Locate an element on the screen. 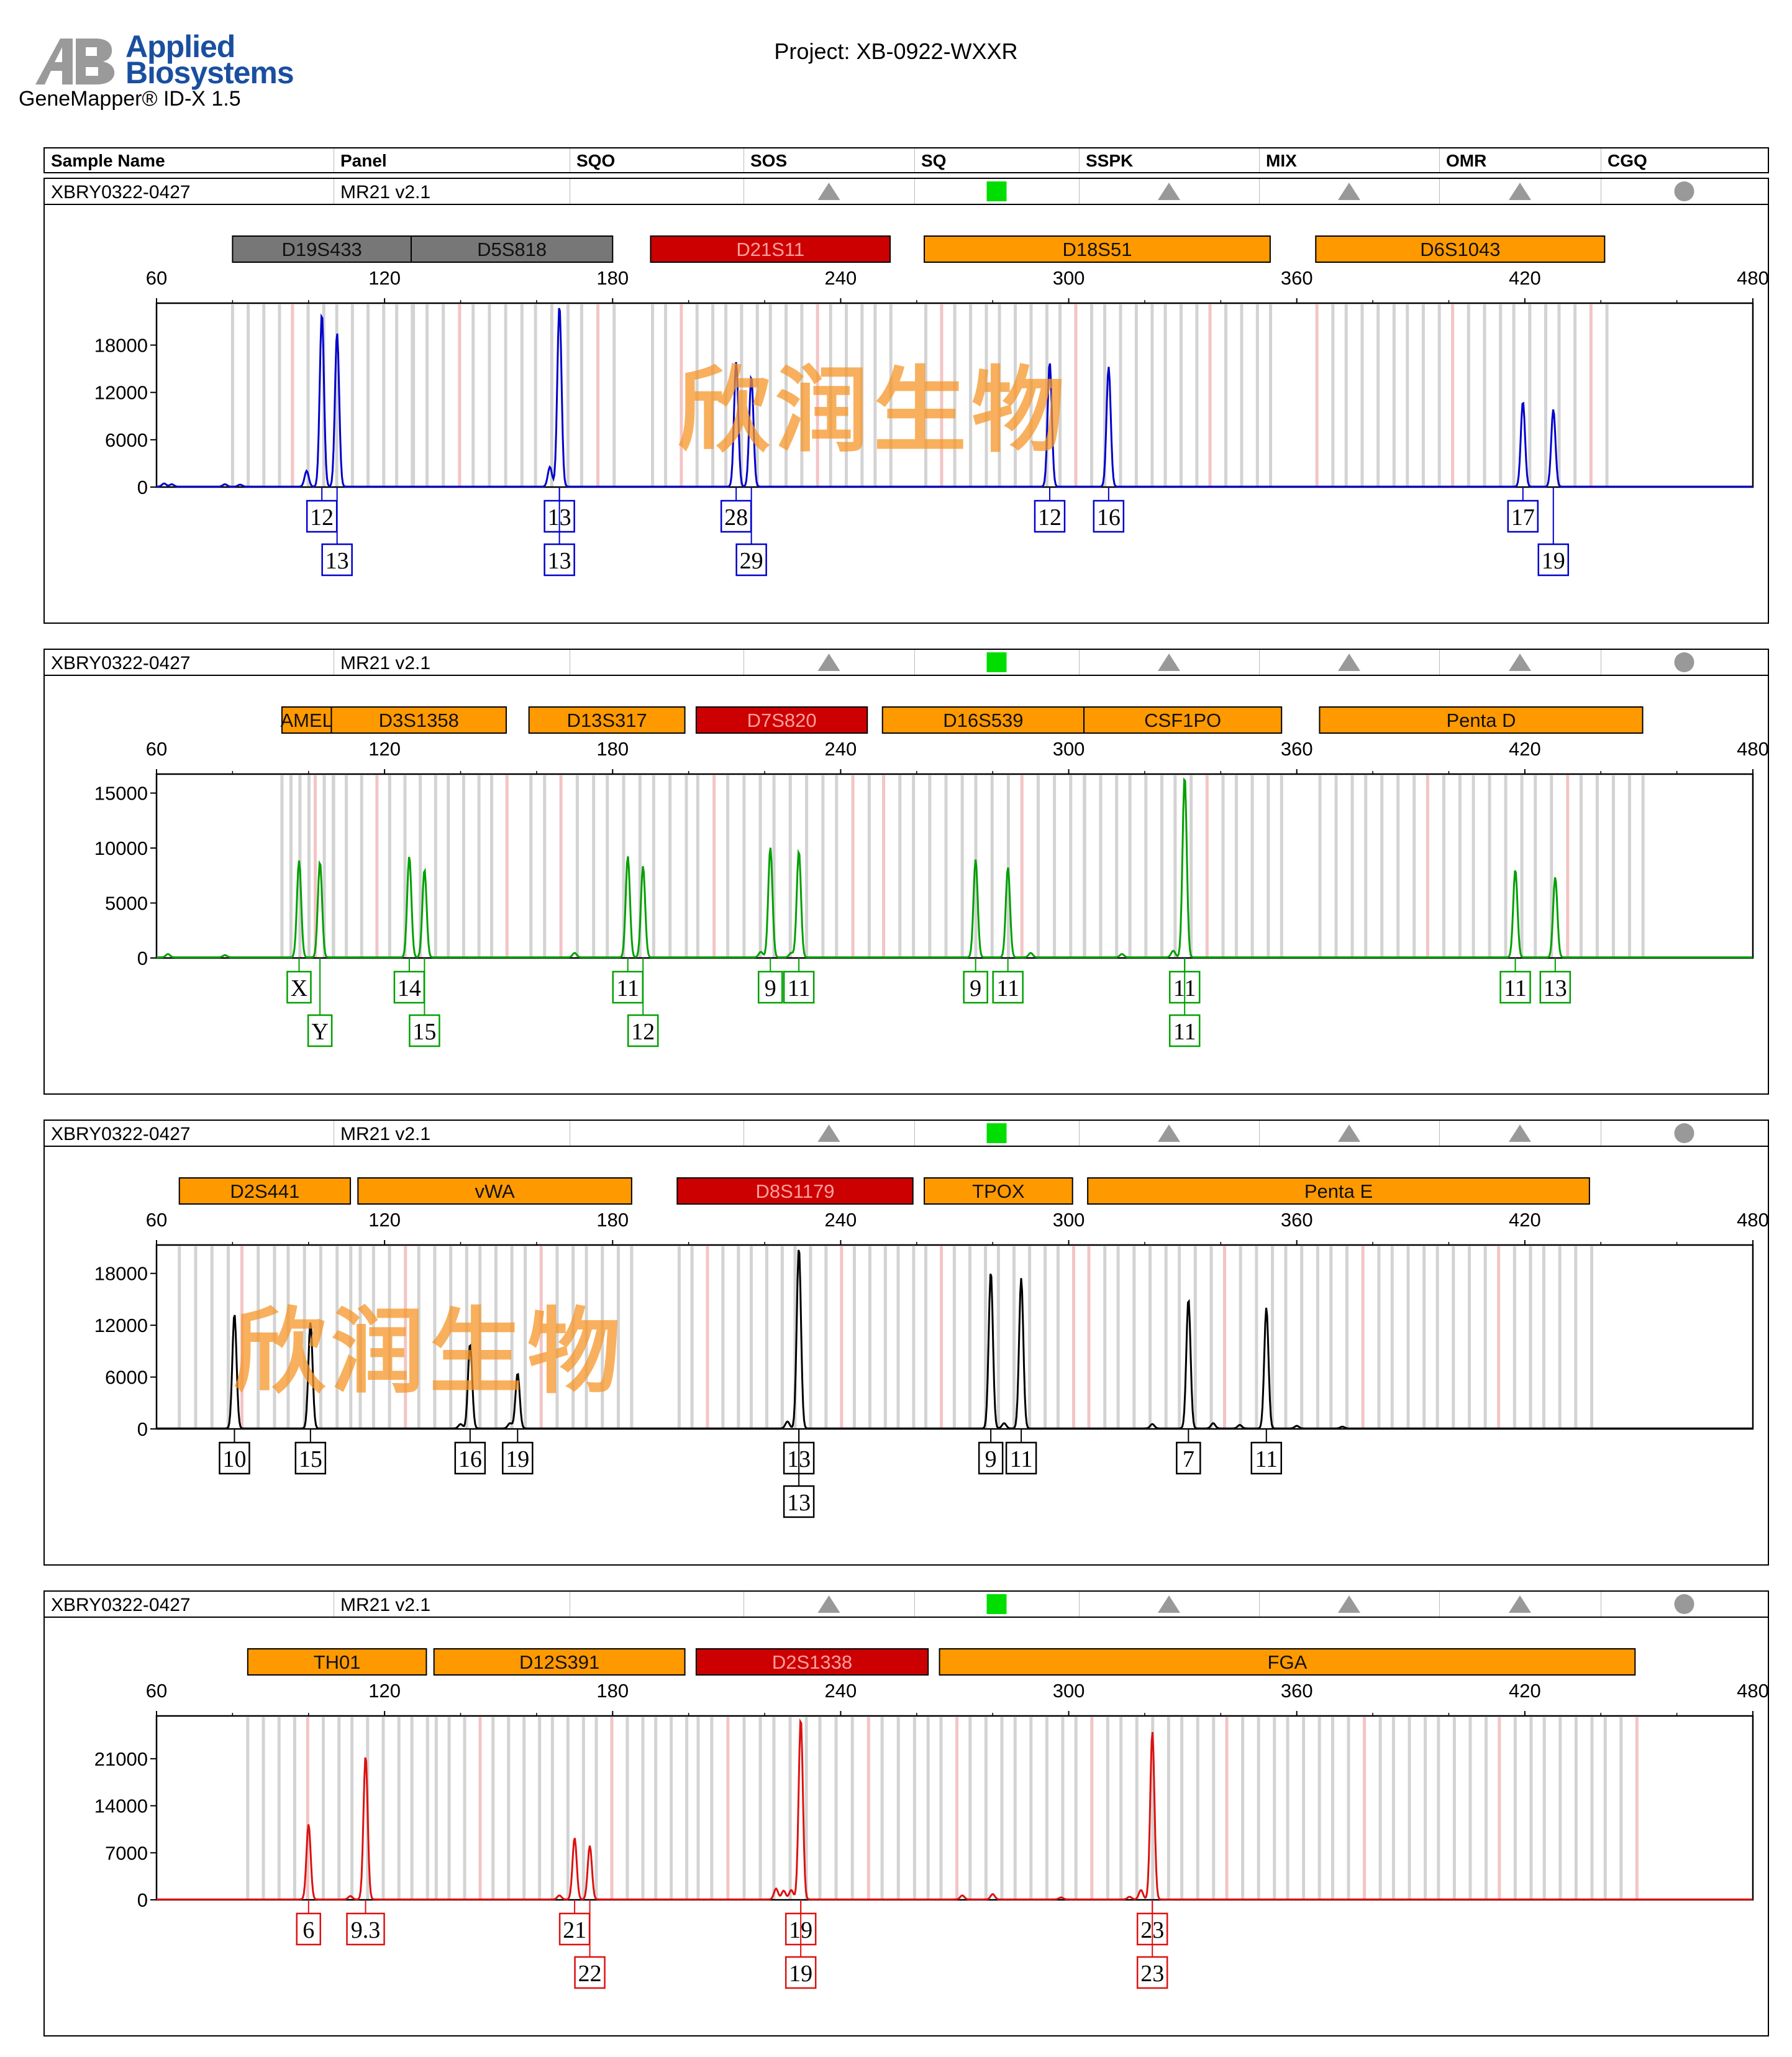  allele-call-label: 23 is located at coordinates (1152, 1944).